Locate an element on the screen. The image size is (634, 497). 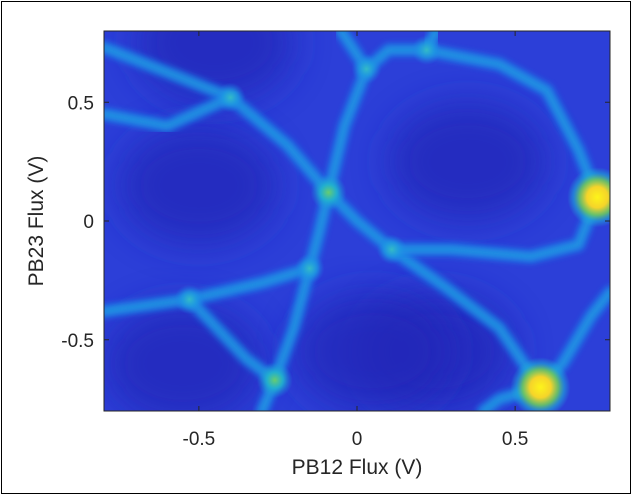
y-axis-label: PB23 Flux (V) is located at coordinates (36, 221).